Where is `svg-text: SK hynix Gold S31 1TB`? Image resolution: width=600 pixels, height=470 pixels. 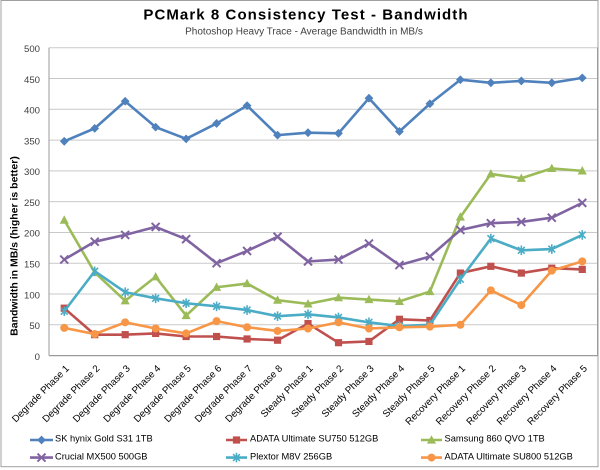
svg-text: SK hynix Gold S31 1TB is located at coordinates (104, 439).